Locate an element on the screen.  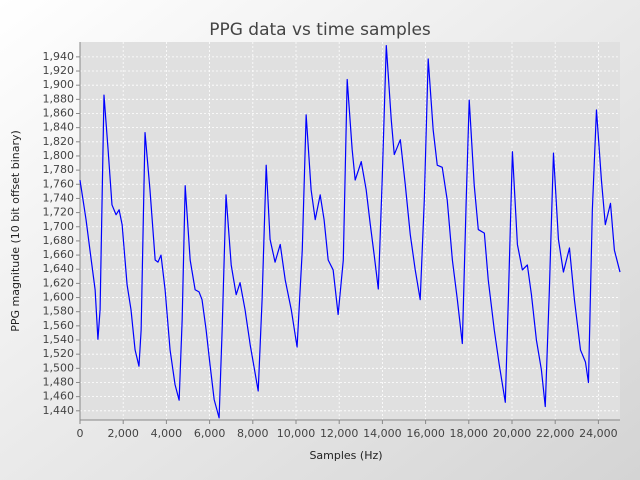
y-tick-label: 1,820 is located at coordinates (59, 141).